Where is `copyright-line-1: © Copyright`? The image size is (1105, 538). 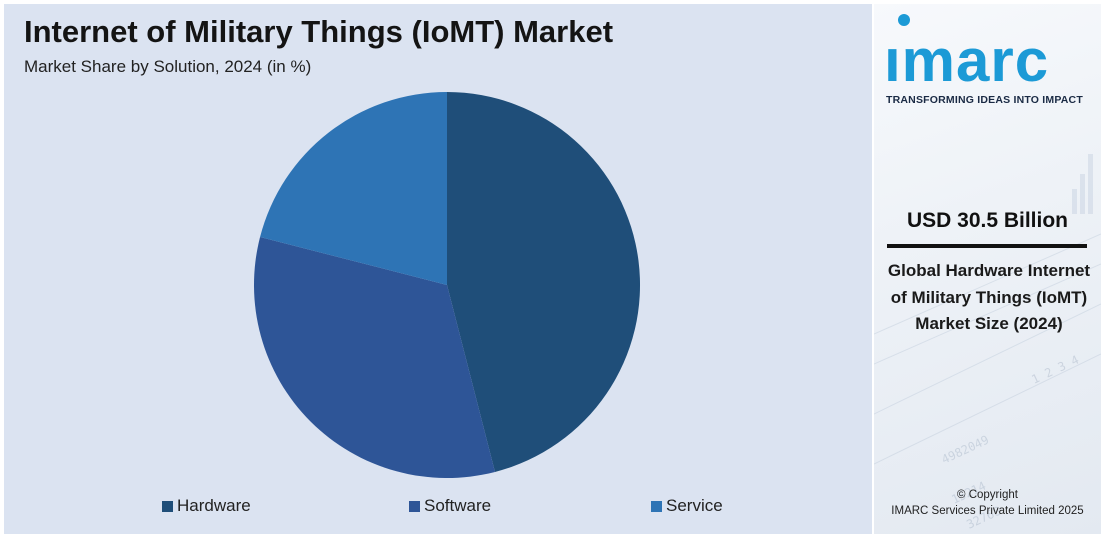
copyright-line-1: © Copyright is located at coordinates (987, 495).